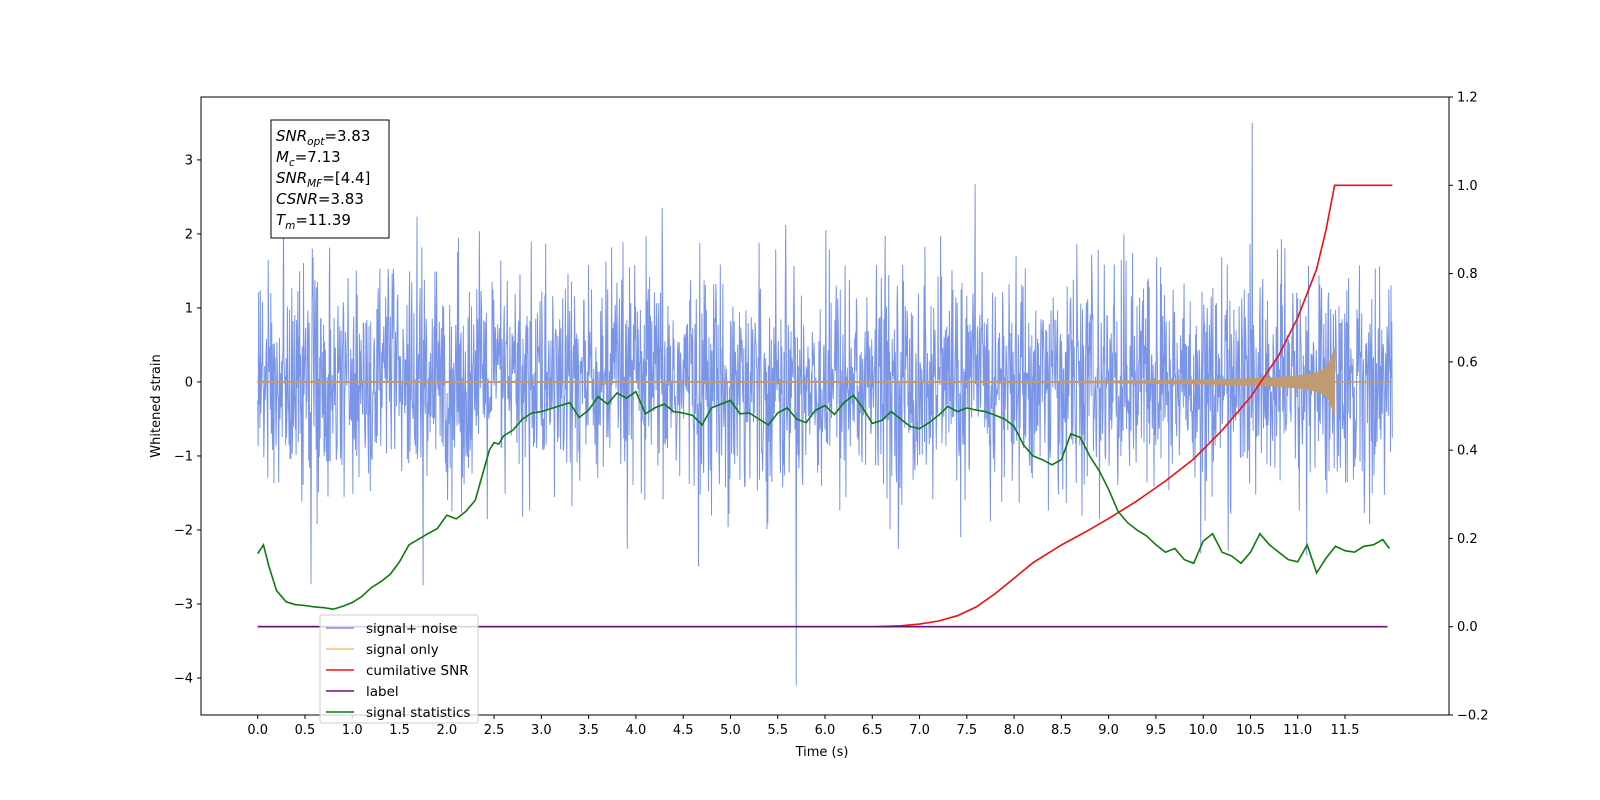  Describe the element at coordinates (1108, 730) in the screenshot. I see `x-tick-label: 9.0` at that location.